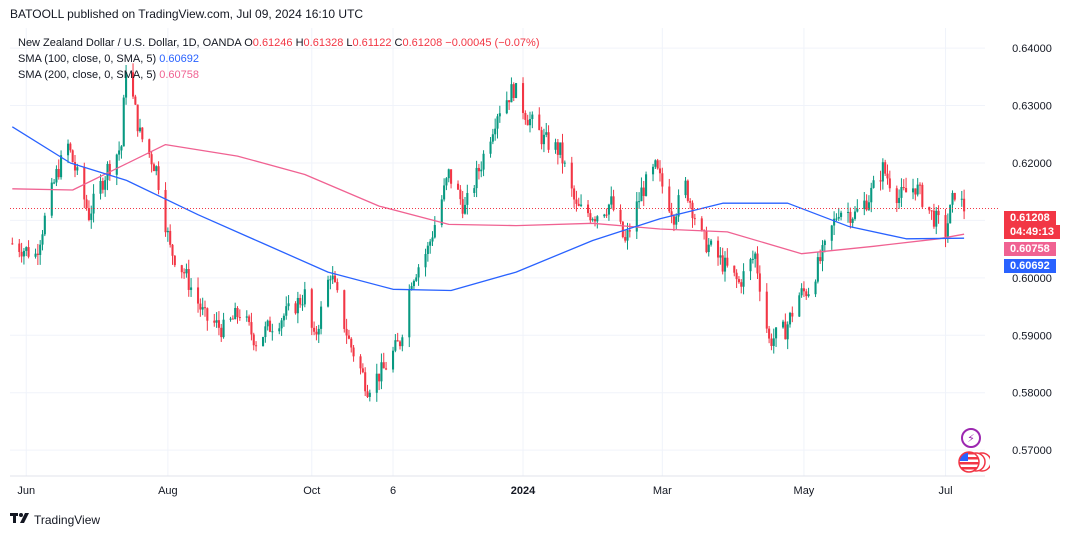 The width and height of the screenshot is (1080, 538). Describe the element at coordinates (971, 438) in the screenshot. I see `lightning-icon: ⚡` at that location.